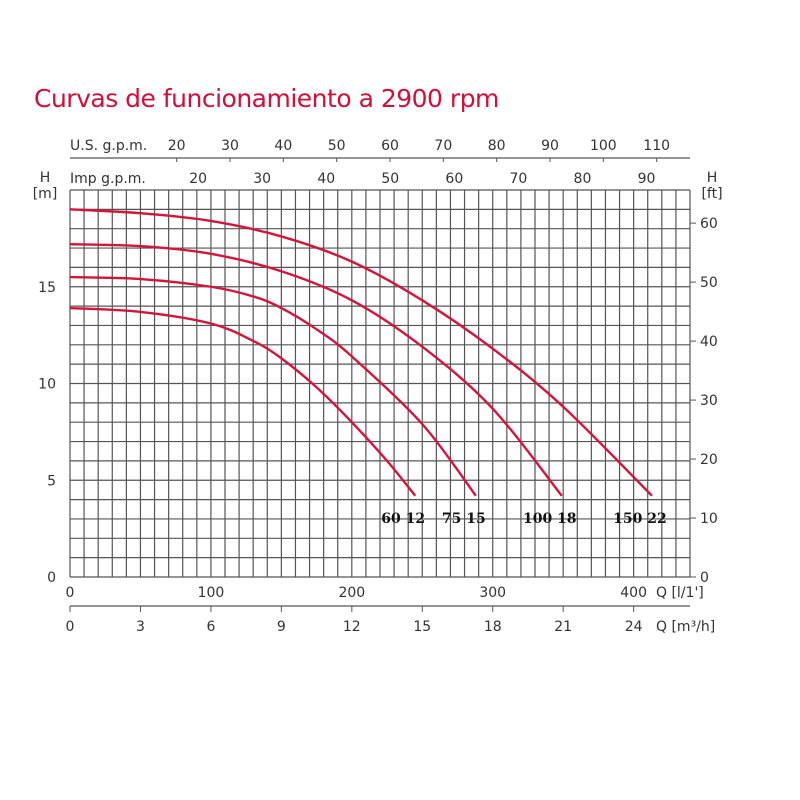 Image resolution: width=800 pixels, height=800 pixels. Describe the element at coordinates (177, 146) in the screenshot. I see `x-tick-label-usgpm: 20` at that location.